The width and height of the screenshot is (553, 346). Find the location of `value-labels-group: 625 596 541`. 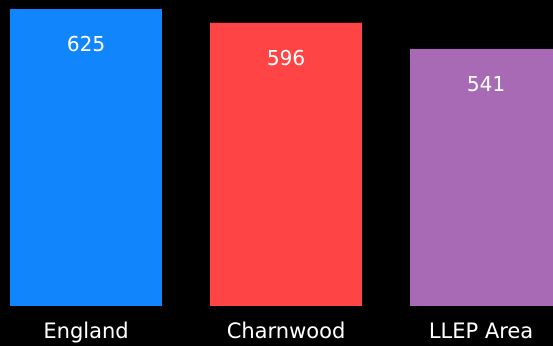

value-labels-group: 625 596 541 is located at coordinates (286, 64).